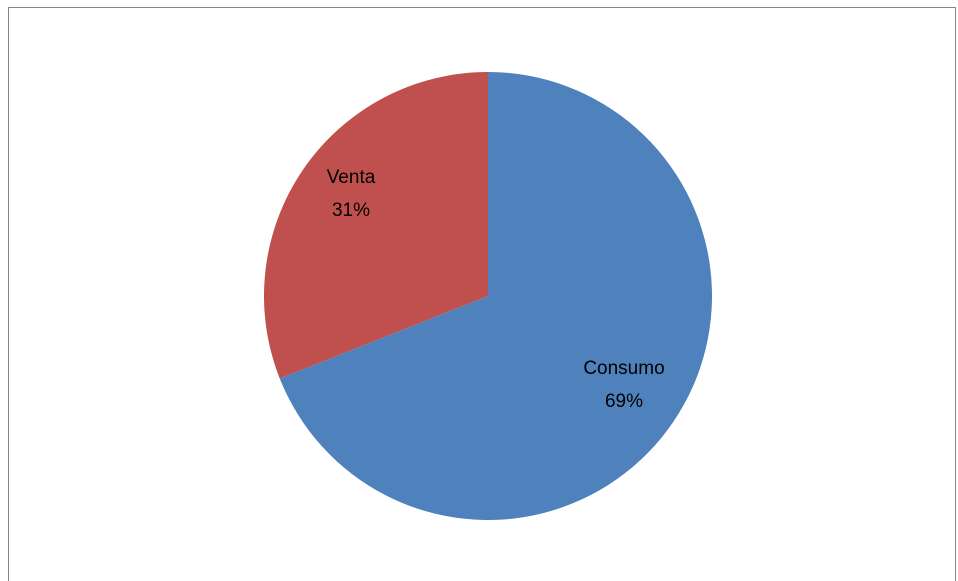 The image size is (958, 581). Describe the element at coordinates (623, 368) in the screenshot. I see `slice-label-consumo: Consumo` at that location.